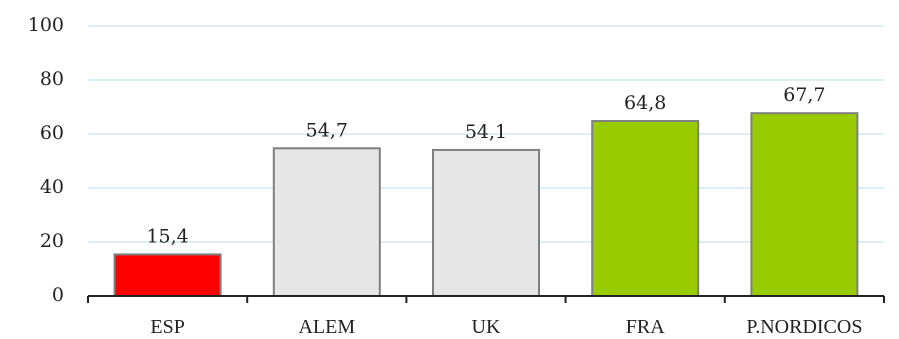 The height and width of the screenshot is (339, 899). I want to click on x-tick-label: FRA, so click(645, 327).